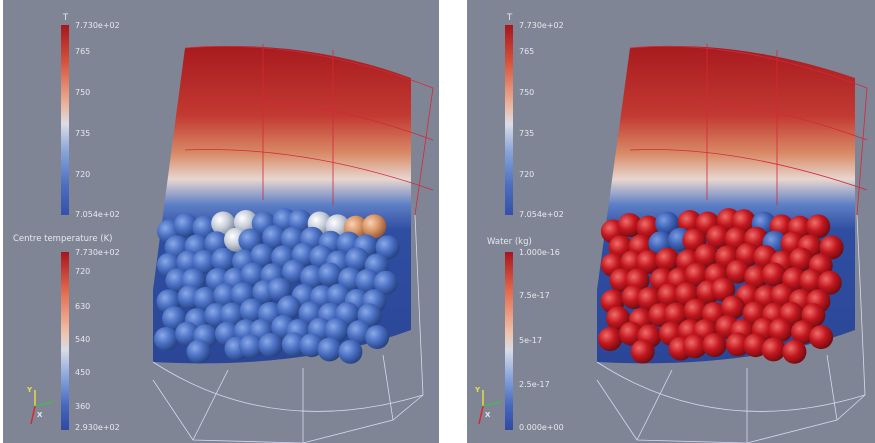 This screenshot has width=875, height=443. What do you see at coordinates (509, 242) in the screenshot?
I see `water-bar-title: Water (kg)` at bounding box center [509, 242].